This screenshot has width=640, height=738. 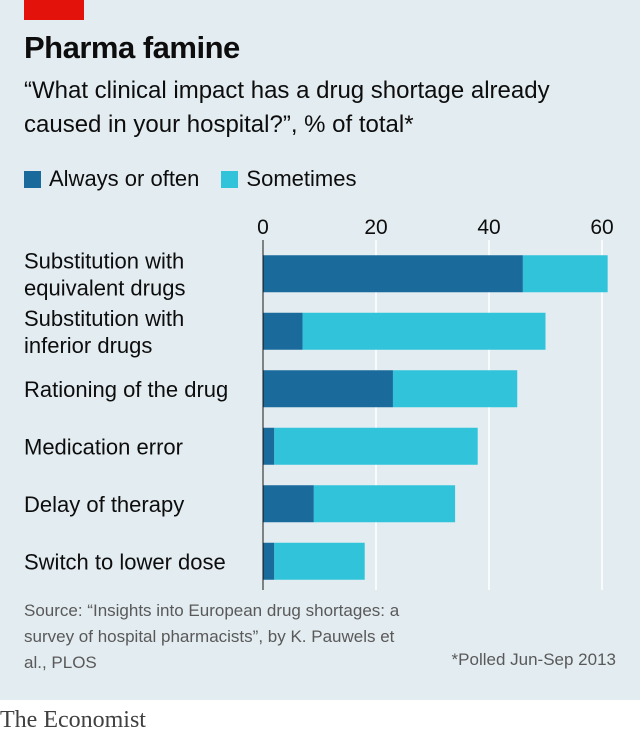 I want to click on legend-item-always-or-often: Always or often, so click(x=111, y=179).